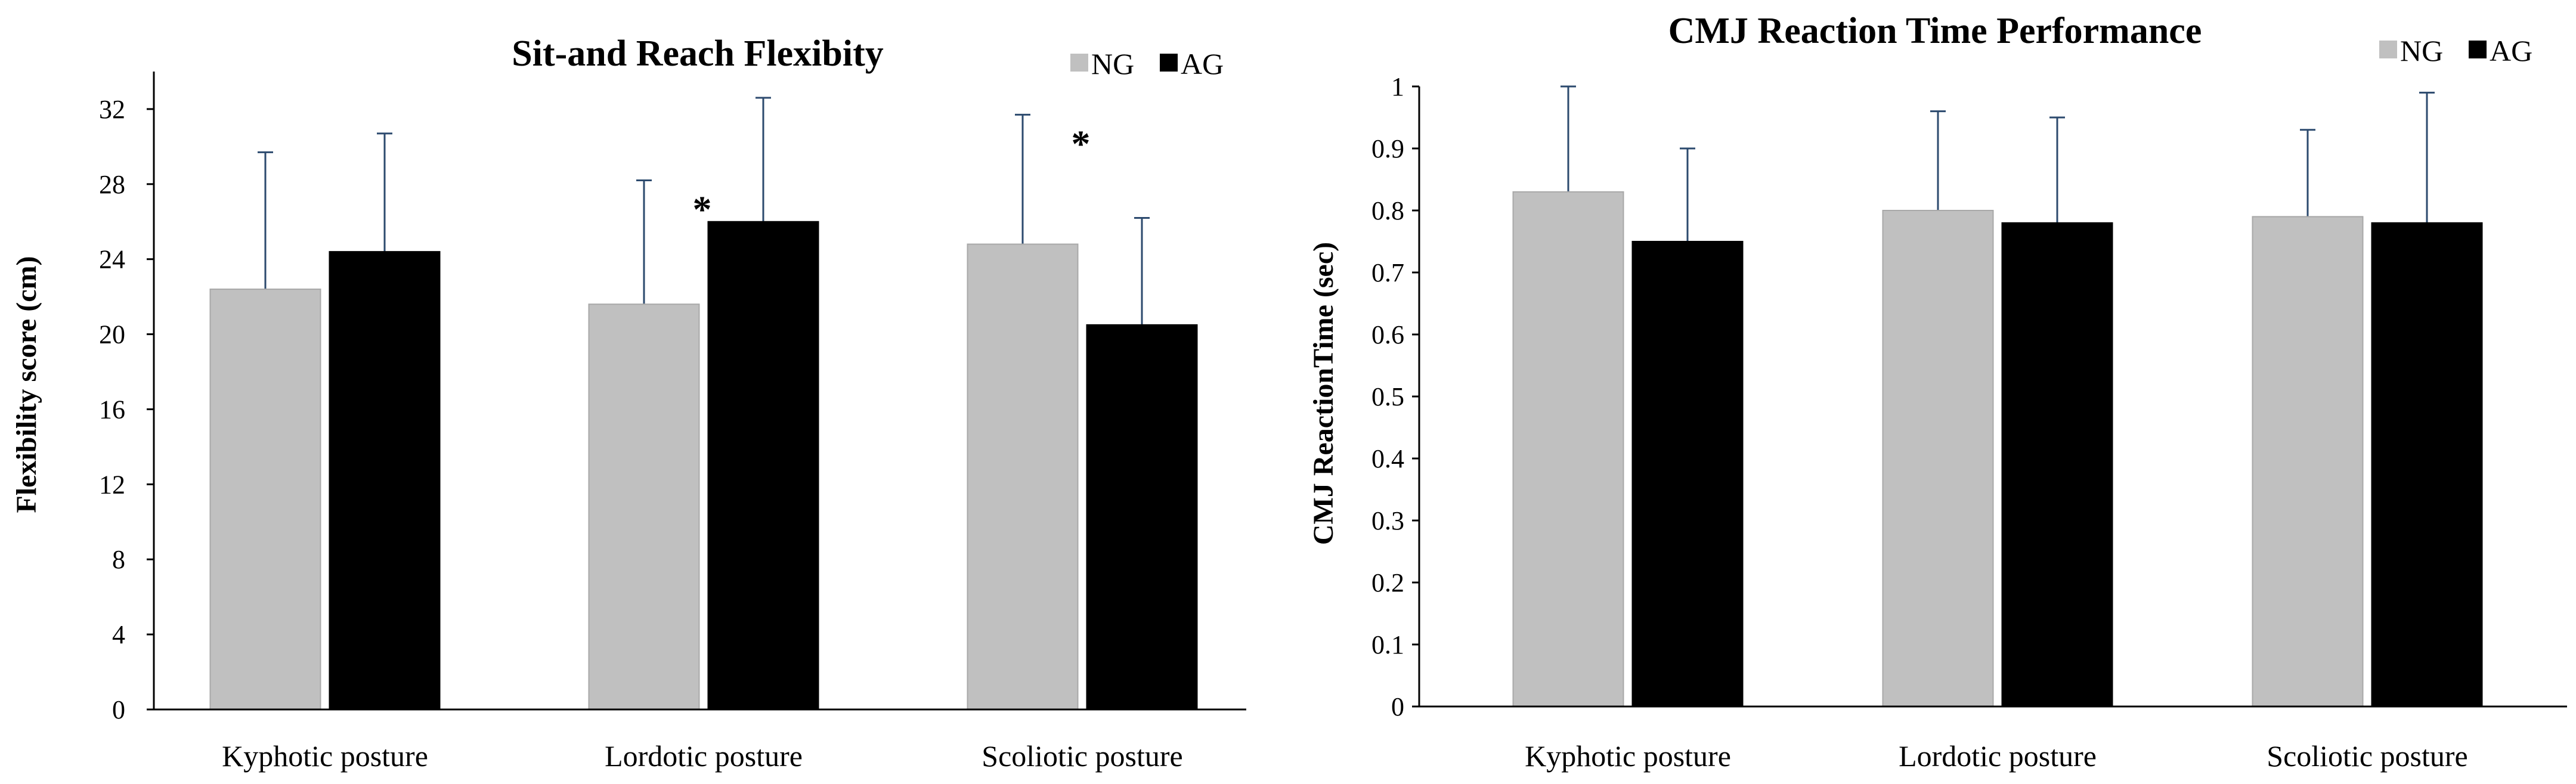  Describe the element at coordinates (112, 484) in the screenshot. I see `y-tick-label: 12` at that location.